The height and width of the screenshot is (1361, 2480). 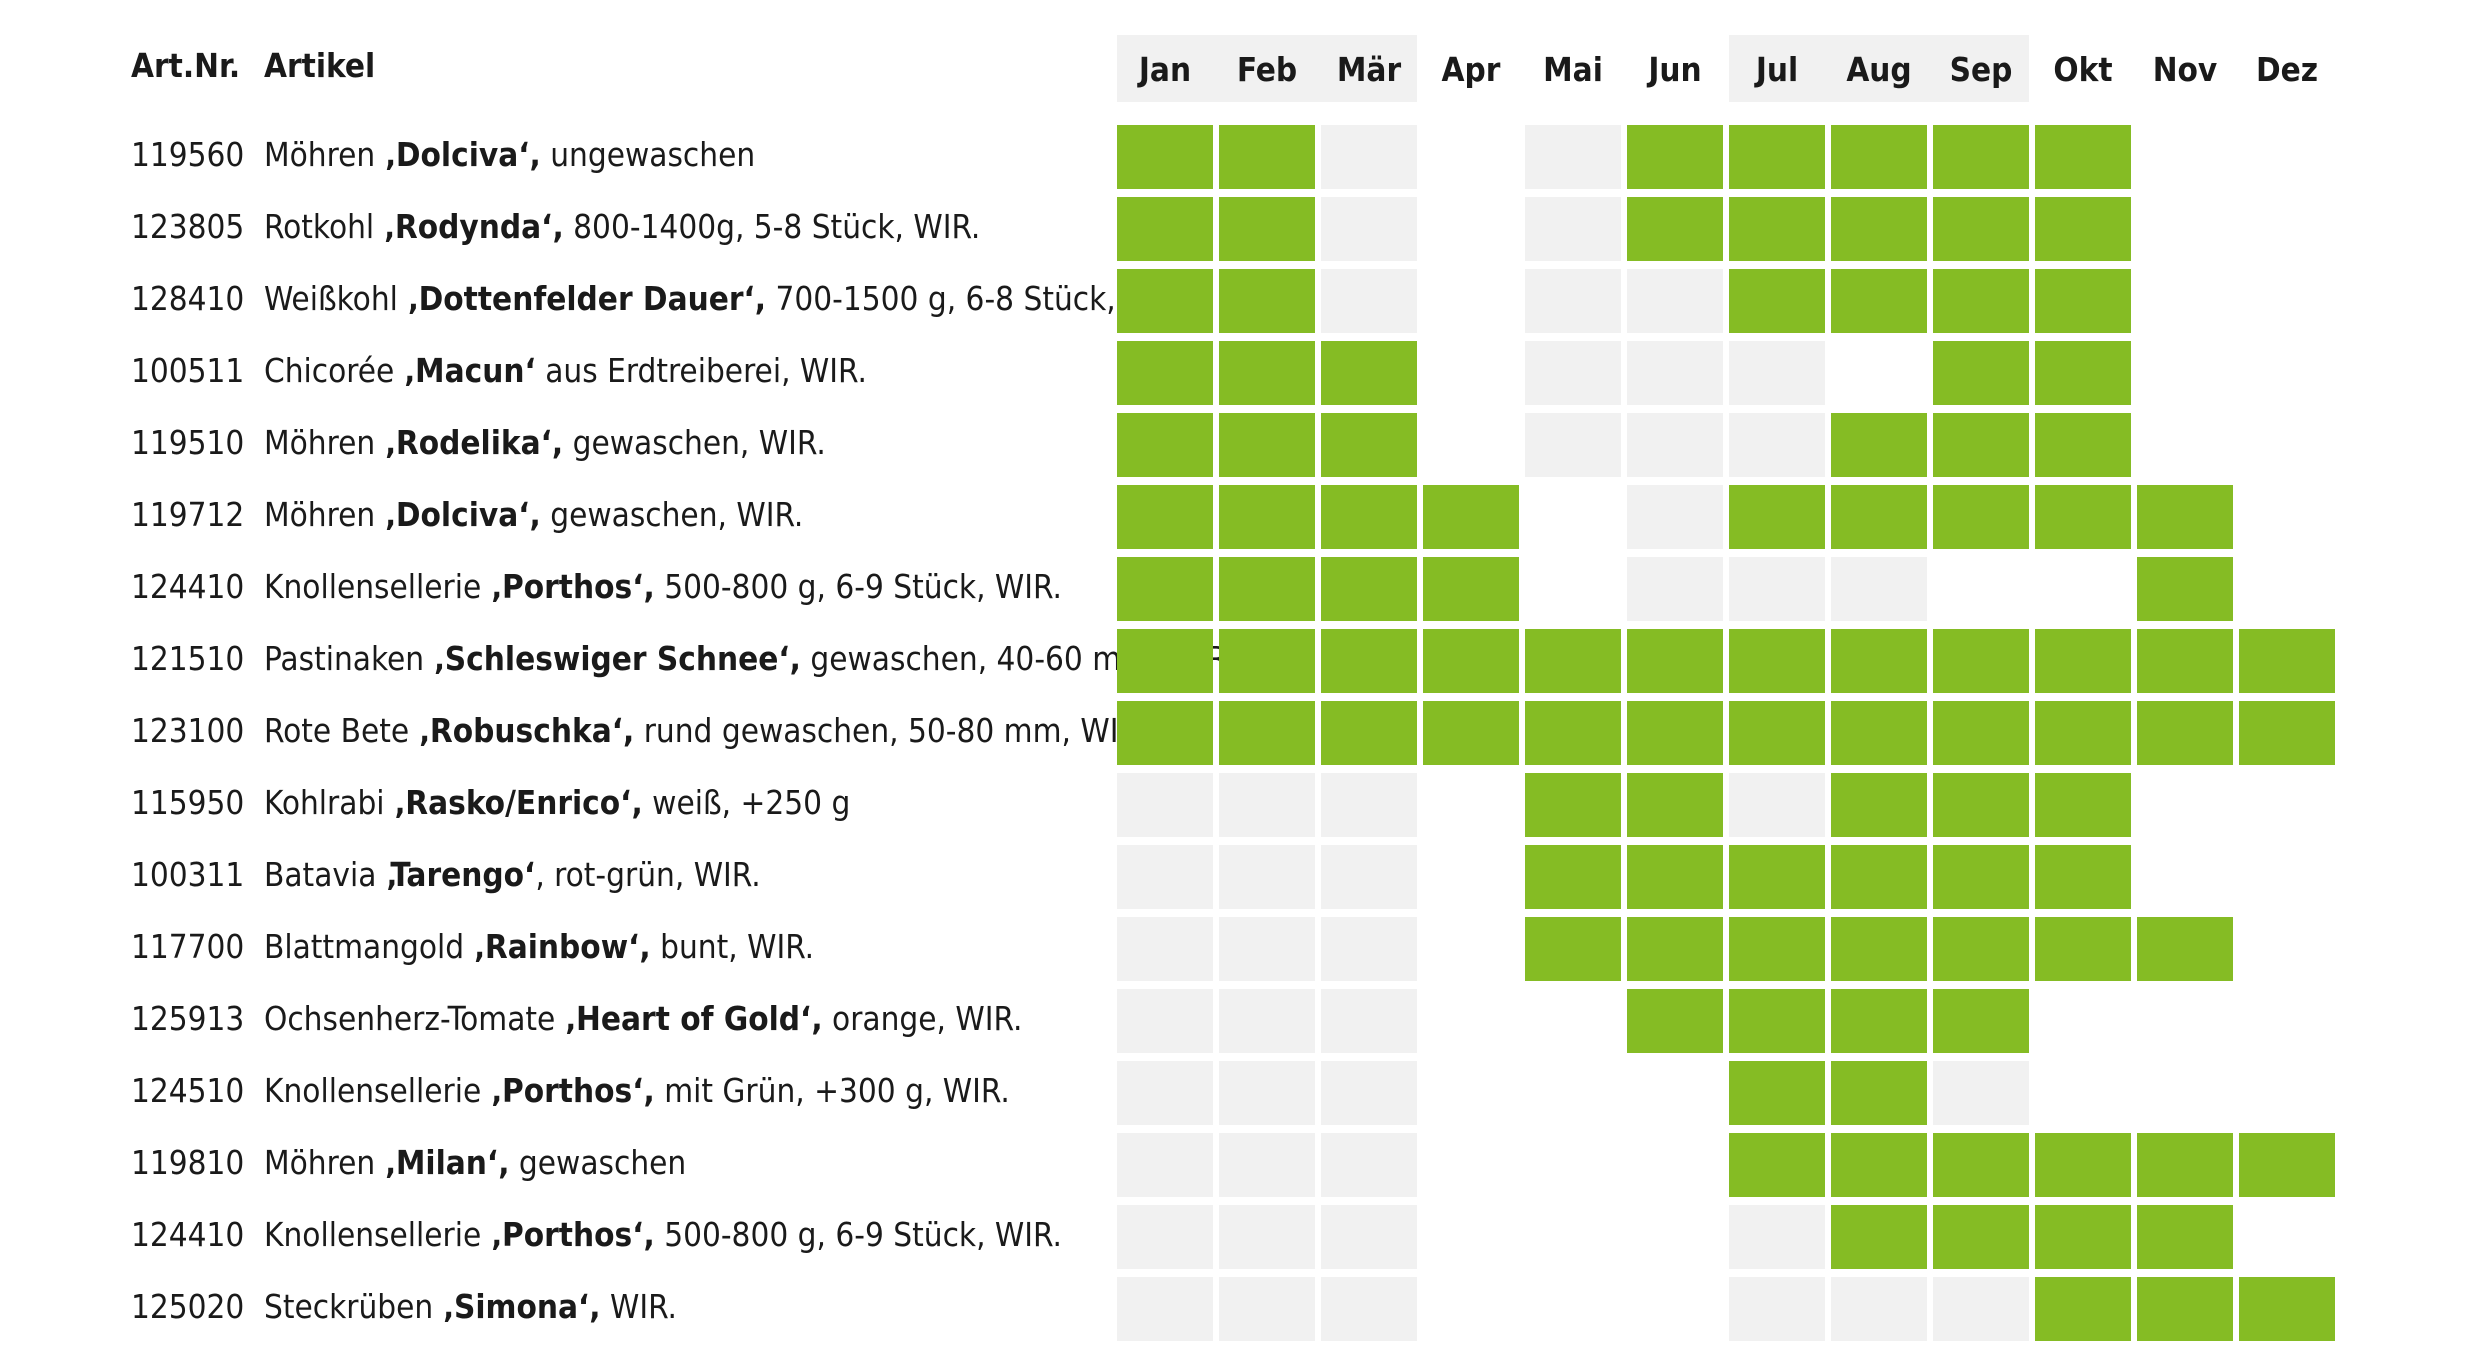 I want to click on article-number: 128410, so click(x=188, y=298).